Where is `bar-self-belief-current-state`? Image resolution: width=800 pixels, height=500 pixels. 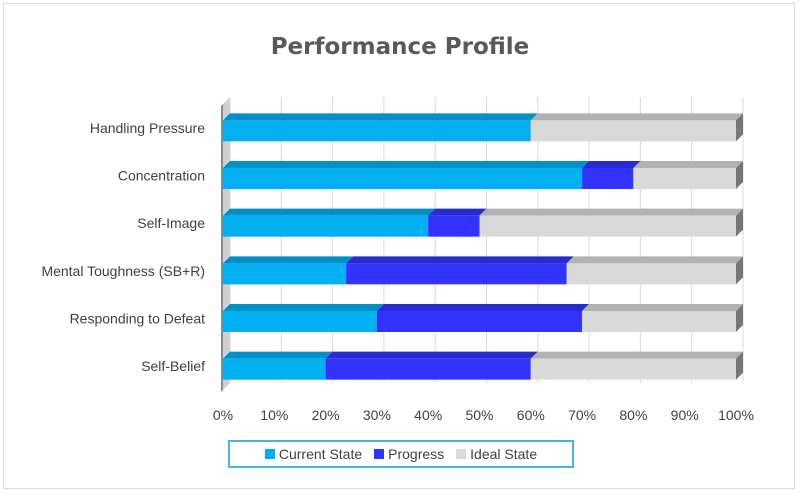
bar-self-belief-current-state is located at coordinates (274, 369).